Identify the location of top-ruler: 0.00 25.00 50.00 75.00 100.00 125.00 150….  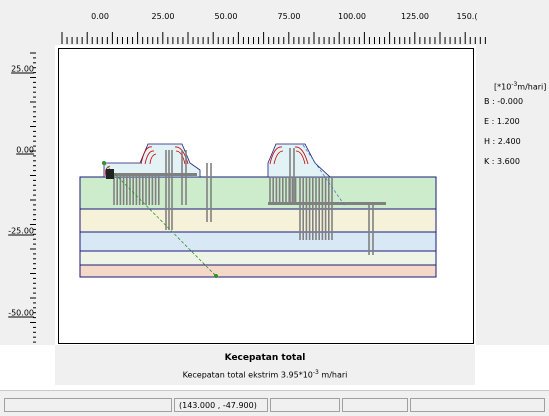
(274, 22).